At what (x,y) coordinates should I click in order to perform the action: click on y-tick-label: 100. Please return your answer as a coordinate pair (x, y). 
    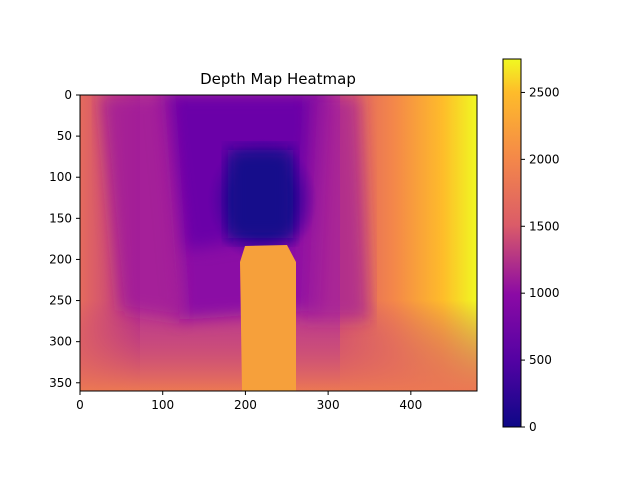
    Looking at the image, I should click on (60, 177).